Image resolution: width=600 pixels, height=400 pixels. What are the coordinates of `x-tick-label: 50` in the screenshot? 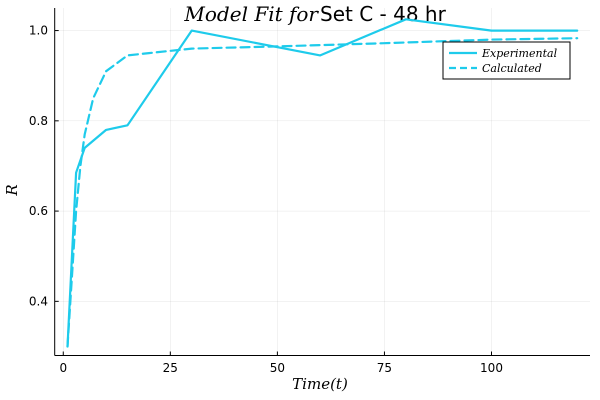 It's located at (277, 368).